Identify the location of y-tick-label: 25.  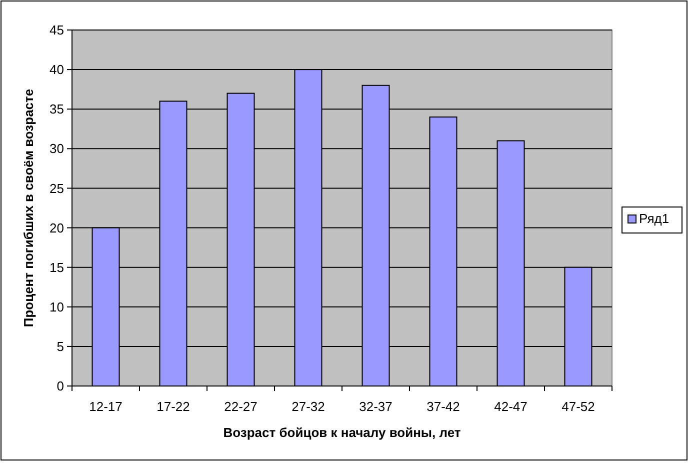
(57, 188).